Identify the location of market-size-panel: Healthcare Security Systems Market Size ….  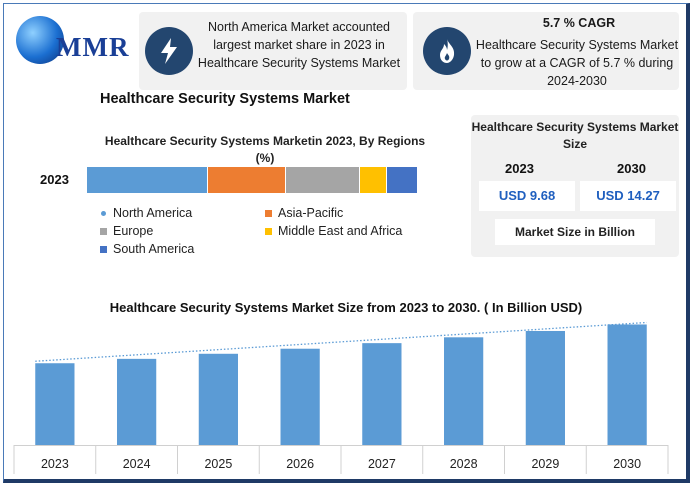
(575, 186).